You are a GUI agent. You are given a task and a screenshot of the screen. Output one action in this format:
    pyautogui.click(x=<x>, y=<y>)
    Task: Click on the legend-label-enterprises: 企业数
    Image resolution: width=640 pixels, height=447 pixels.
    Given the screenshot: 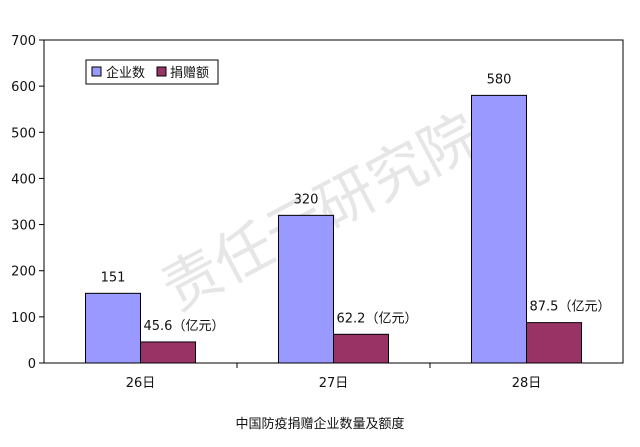 What is the action you would take?
    pyautogui.click(x=125, y=73)
    